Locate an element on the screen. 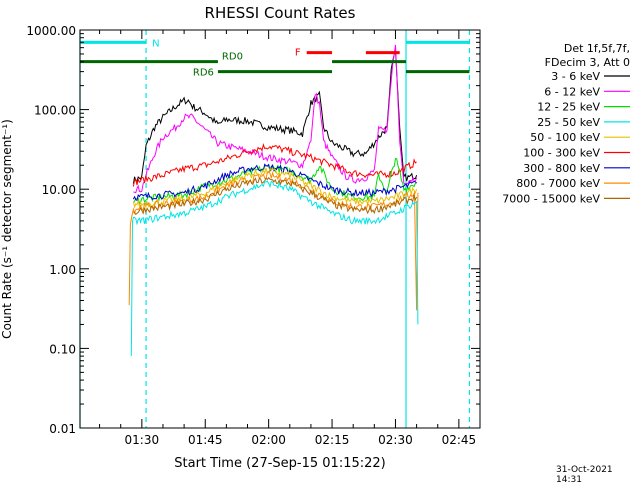 This screenshot has width=640, height=485. x-tick-label: 02:30 is located at coordinates (395, 440).